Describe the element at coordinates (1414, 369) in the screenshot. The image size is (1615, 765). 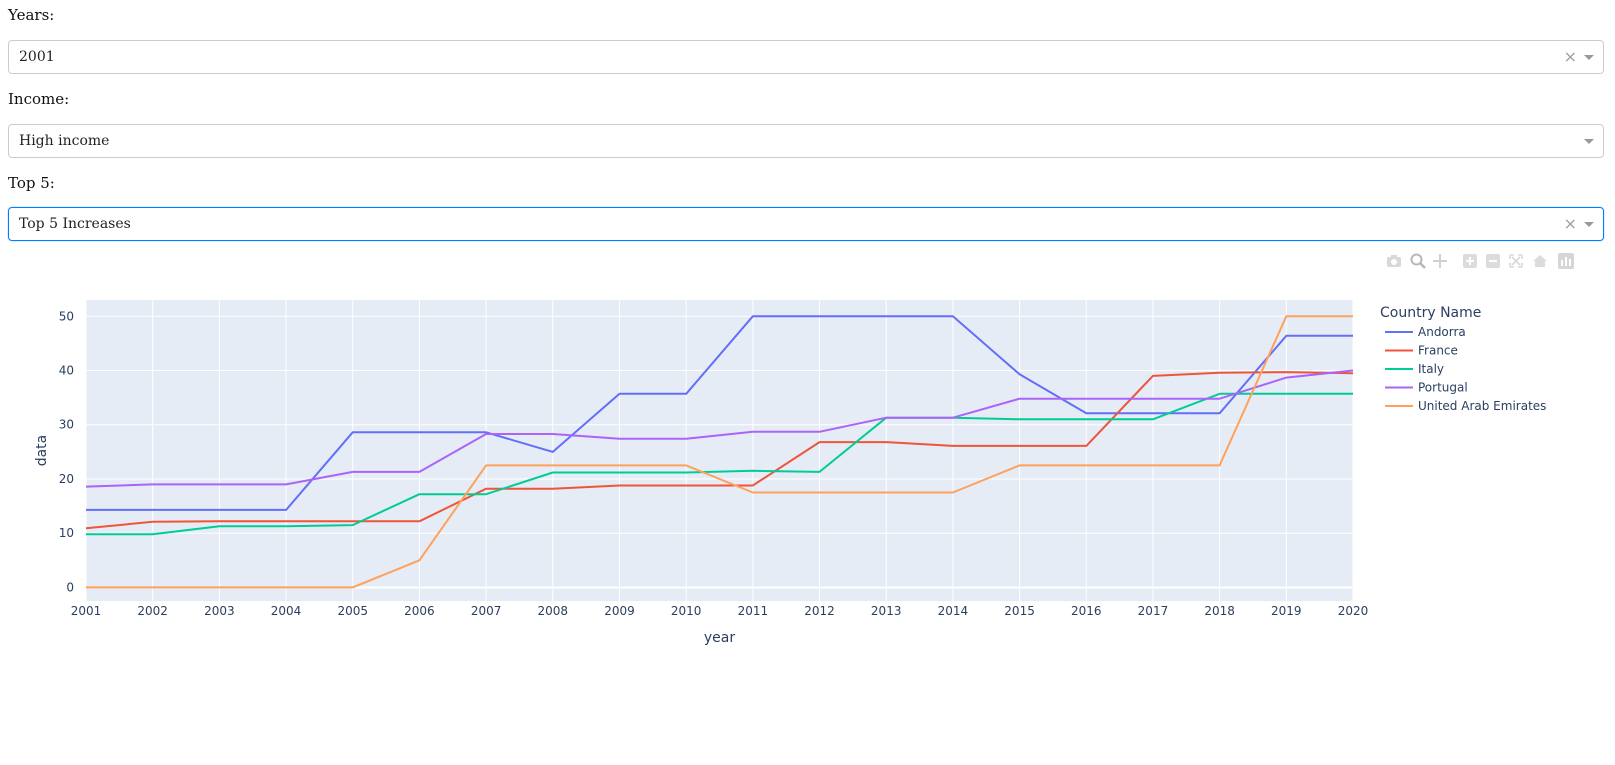
I see `legend-item: Italy` at that location.